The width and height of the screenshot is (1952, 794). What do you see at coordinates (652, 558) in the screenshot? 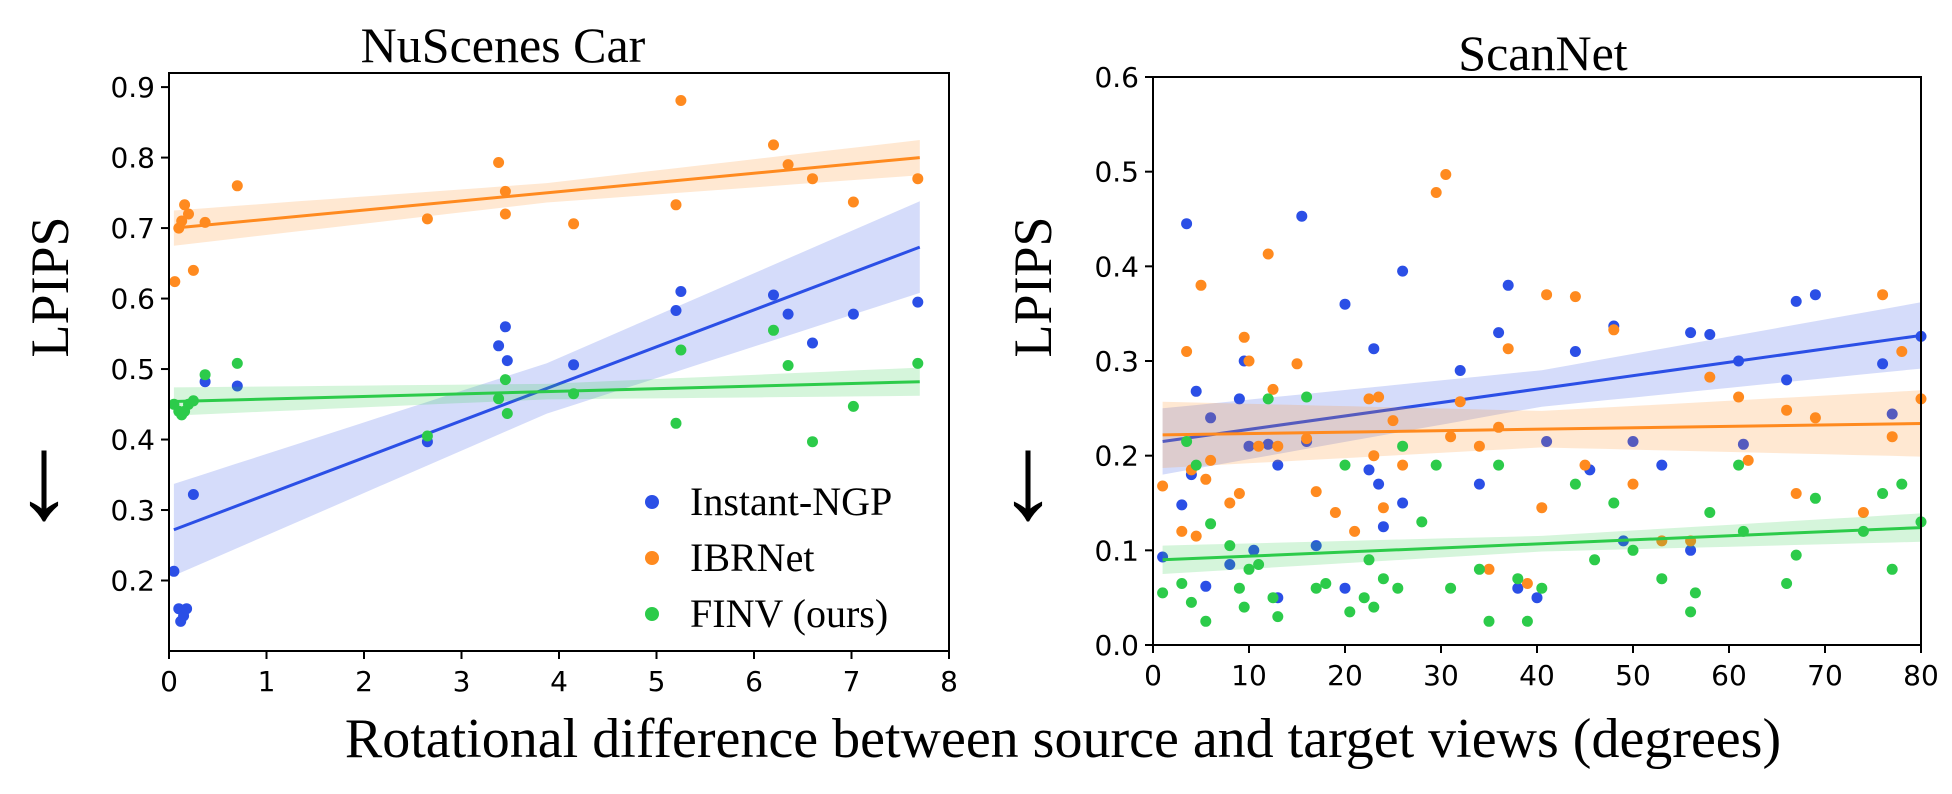
I see `legend-marker-ibrnet` at bounding box center [652, 558].